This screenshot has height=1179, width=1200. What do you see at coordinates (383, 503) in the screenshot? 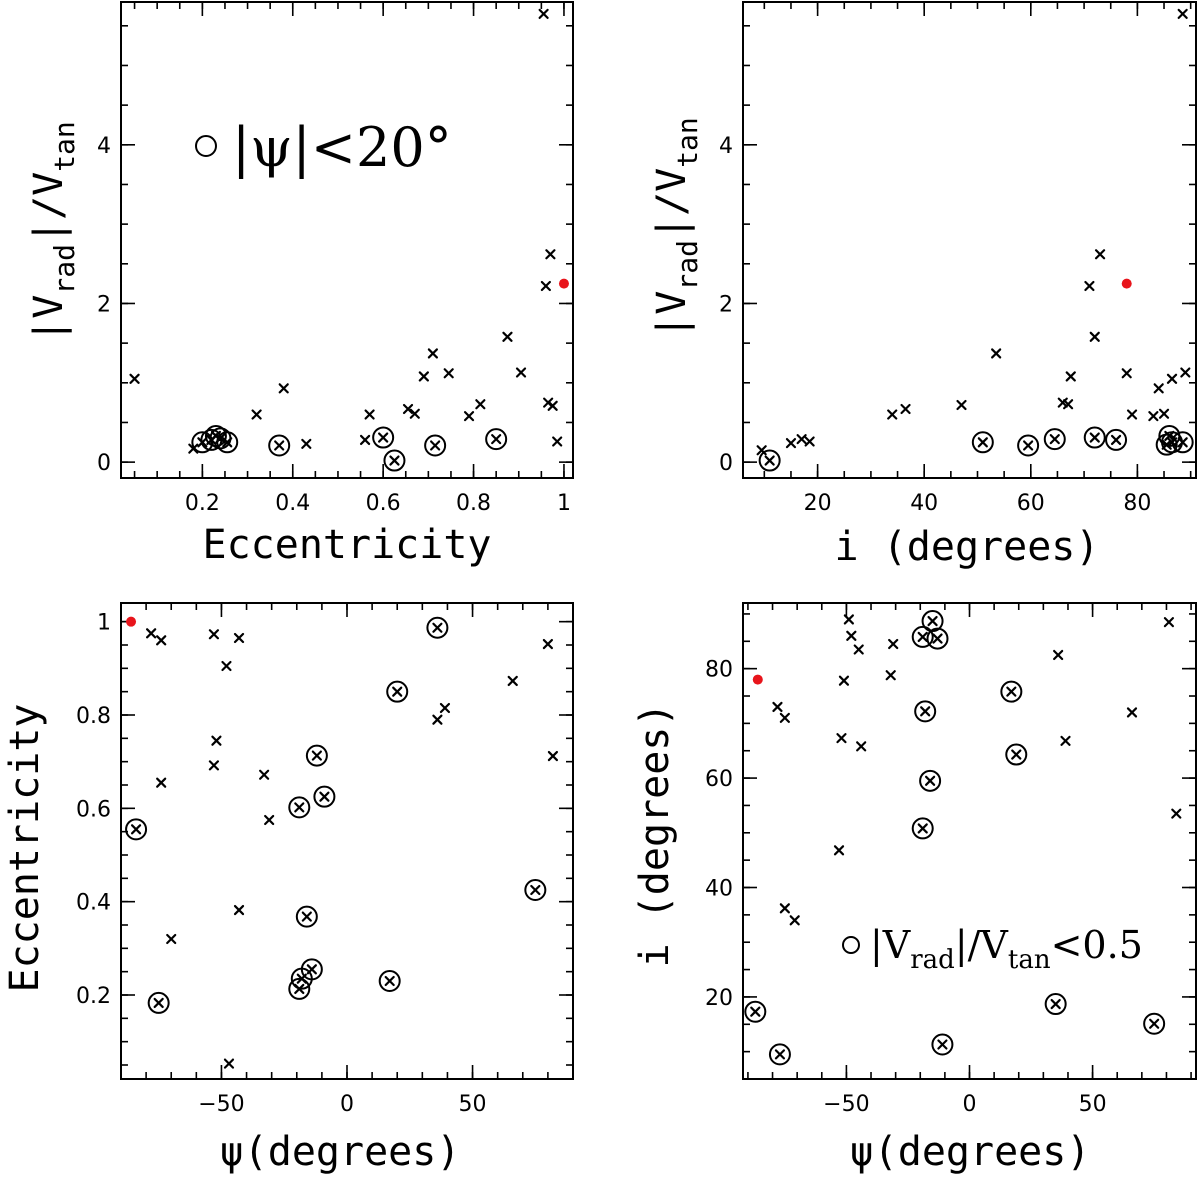
I see `x-tick-label: 0.6` at bounding box center [383, 503].